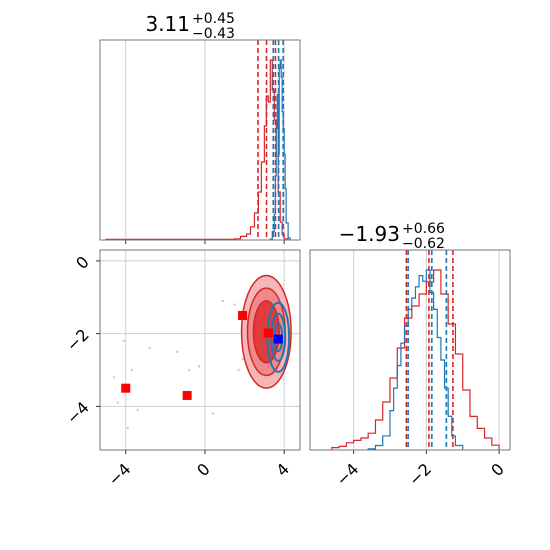 This screenshot has width=550, height=550. I want to click on marginal-y-x-tick-label: −4, so click(347, 474).